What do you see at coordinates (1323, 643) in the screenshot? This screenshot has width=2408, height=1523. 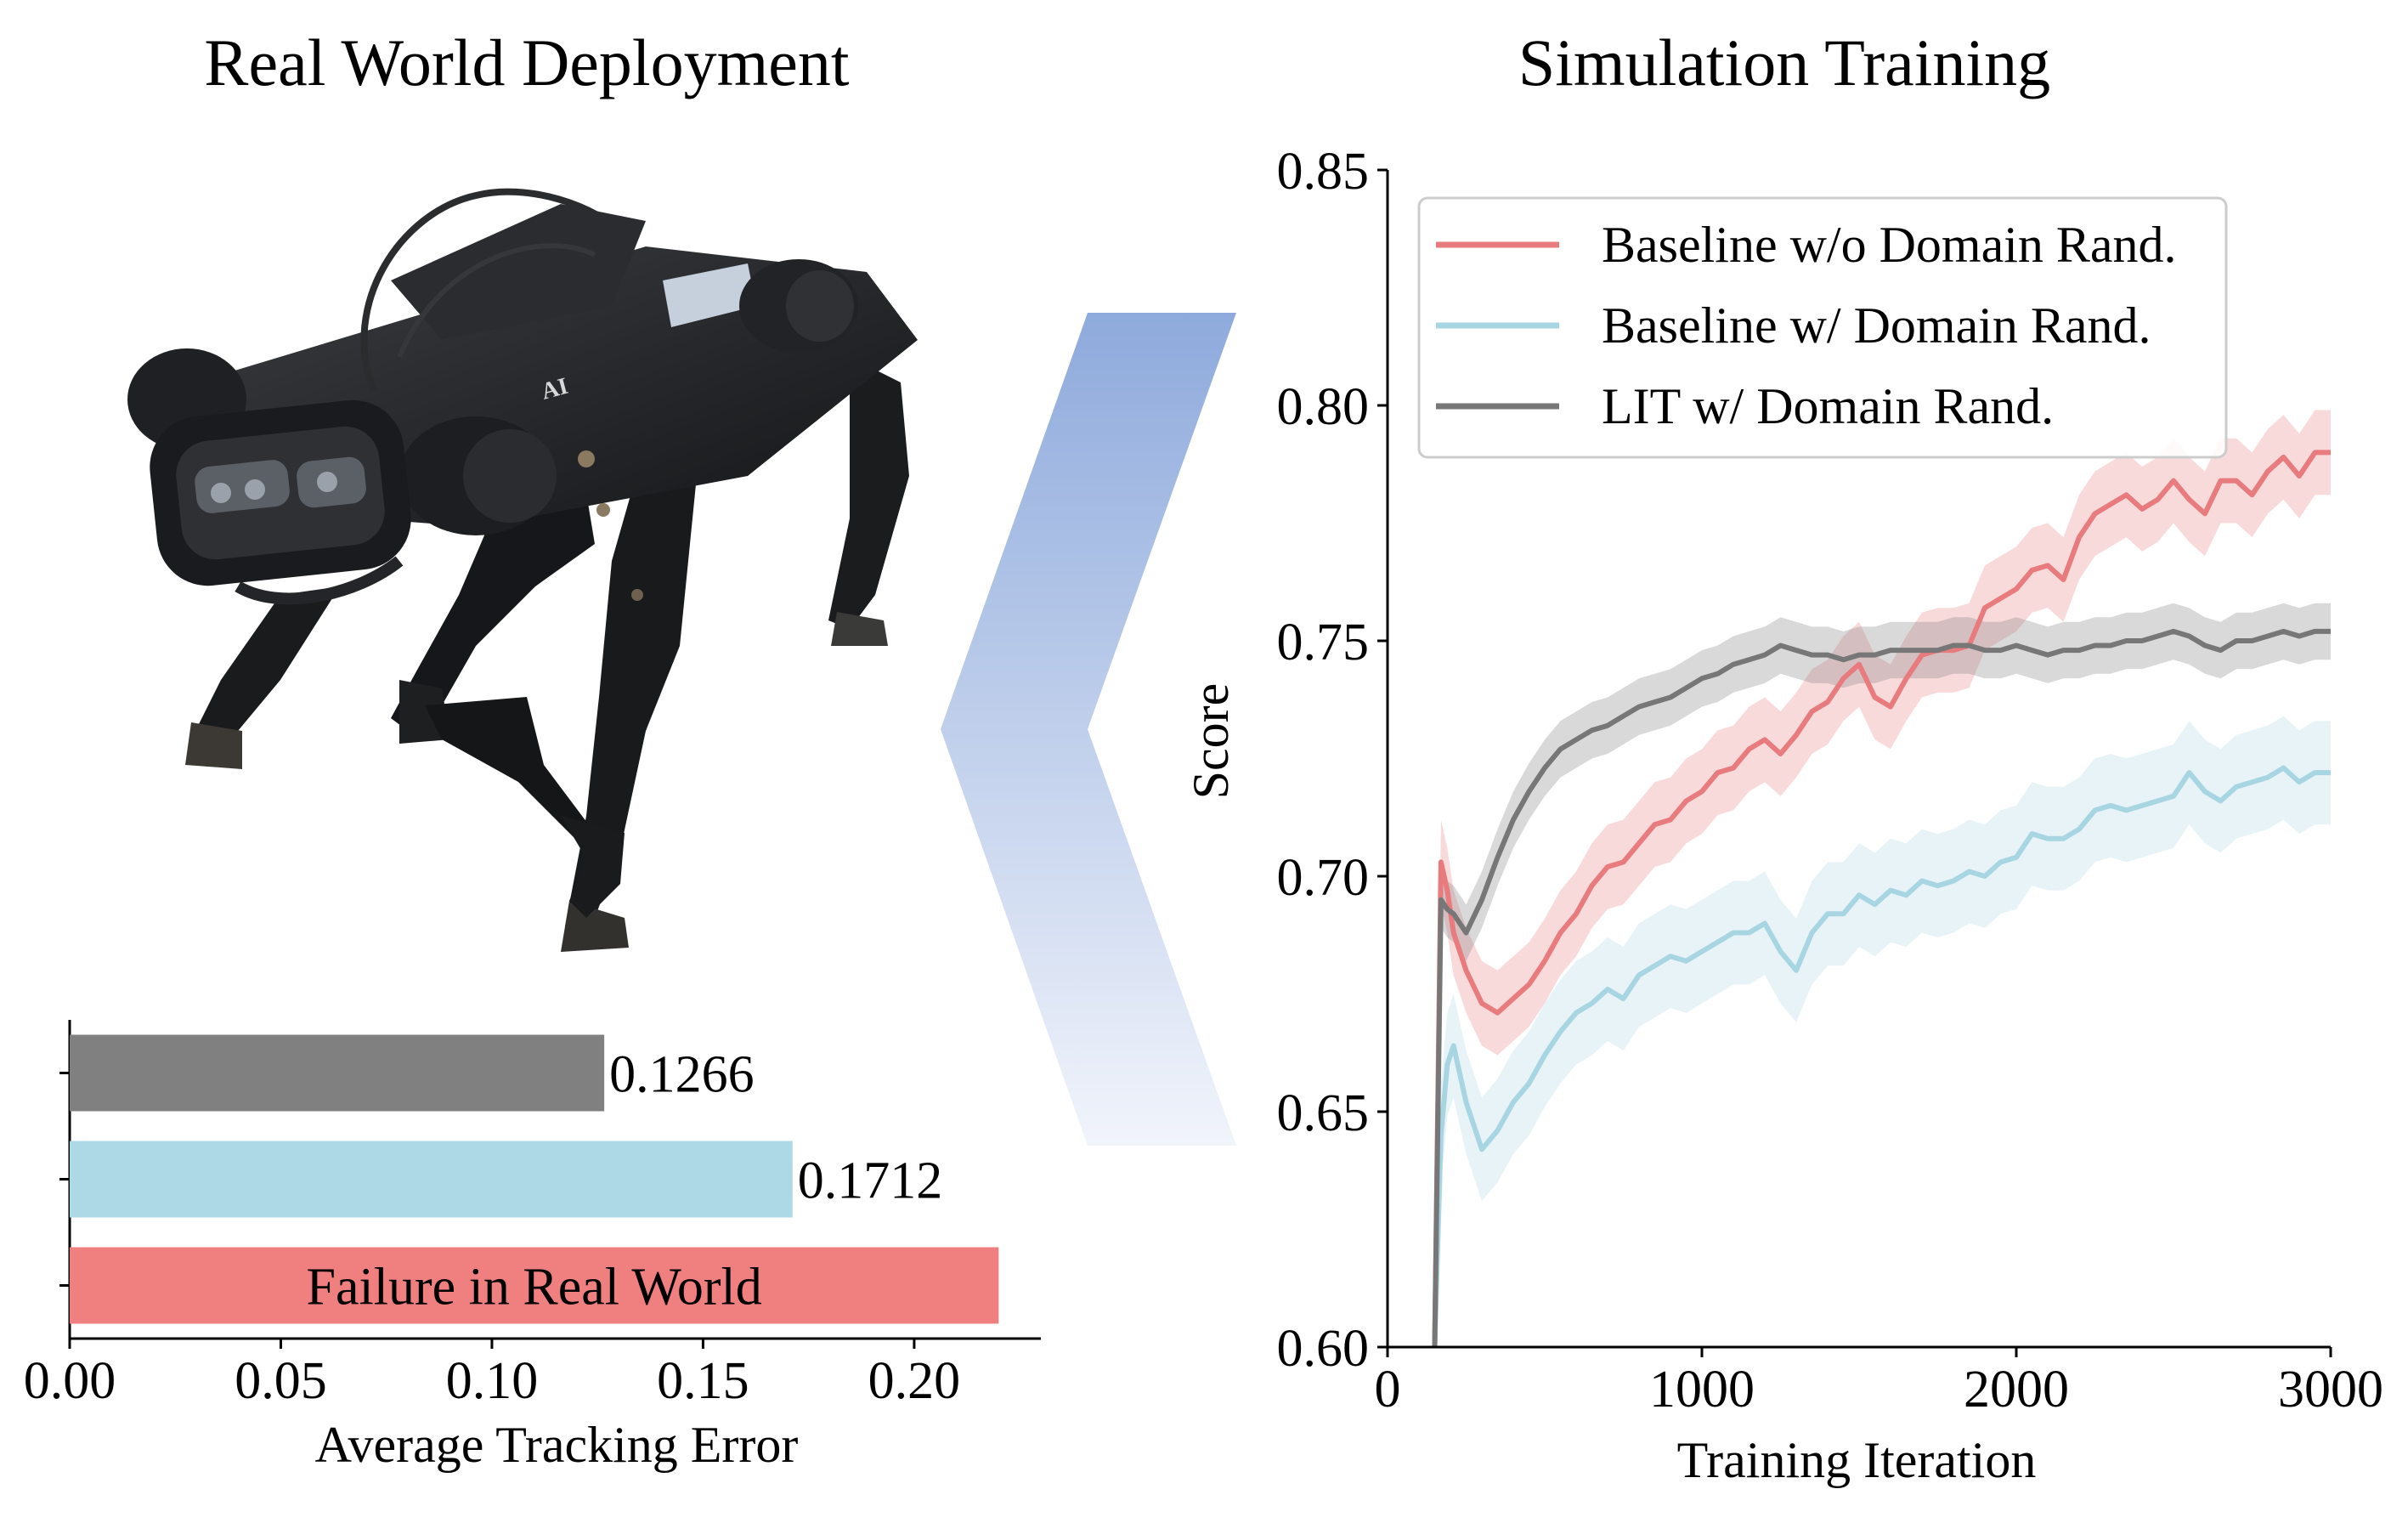 I see `line-y-tick-label: 0.75` at bounding box center [1323, 643].